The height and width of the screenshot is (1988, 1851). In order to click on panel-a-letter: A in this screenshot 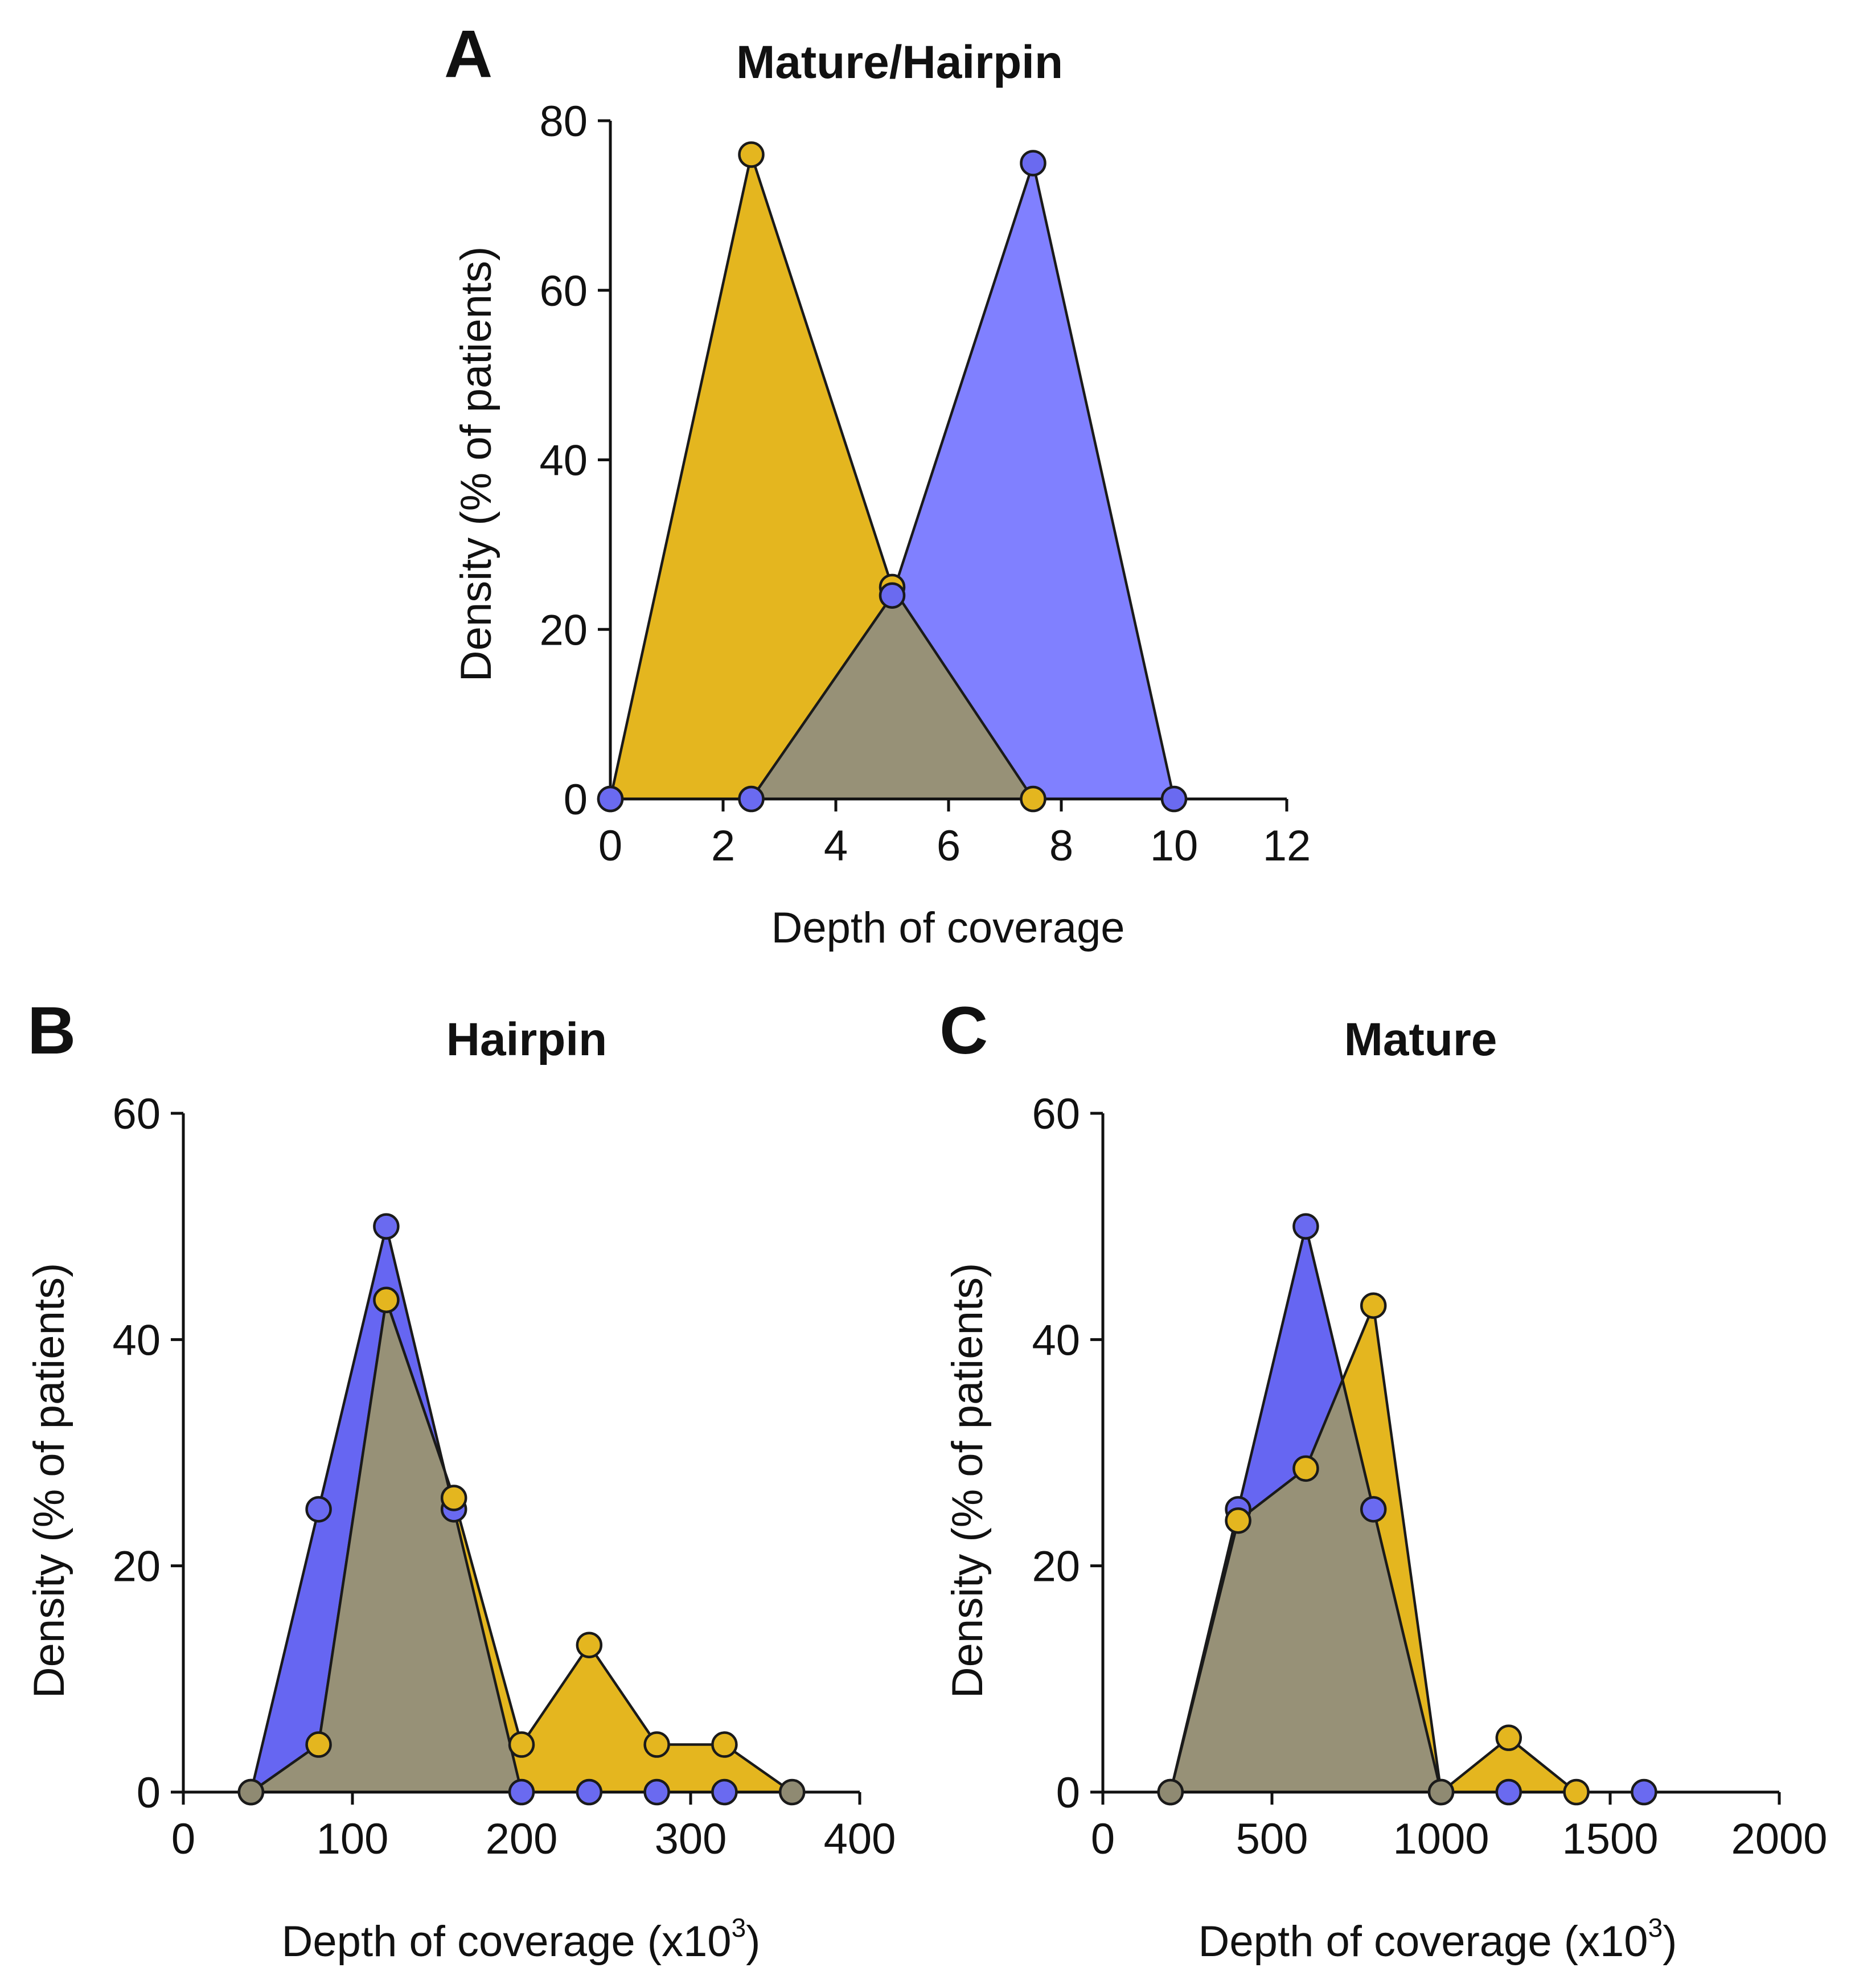, I will do `click(468, 54)`.